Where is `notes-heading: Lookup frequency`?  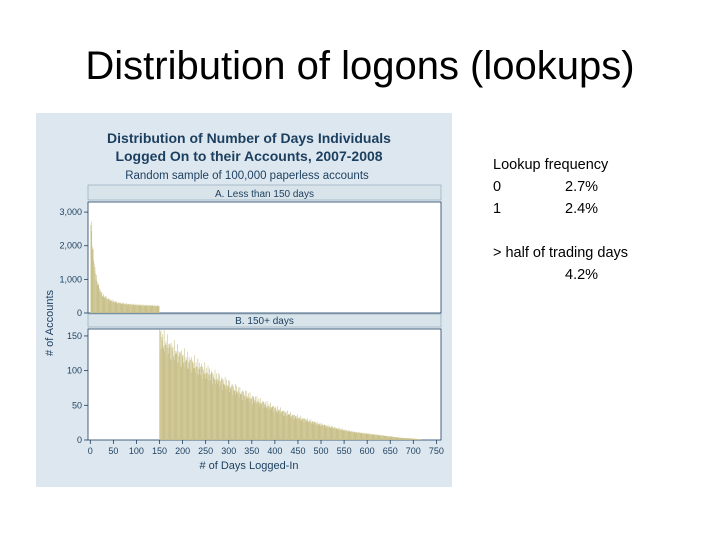
notes-heading: Lookup frequency is located at coordinates (551, 165).